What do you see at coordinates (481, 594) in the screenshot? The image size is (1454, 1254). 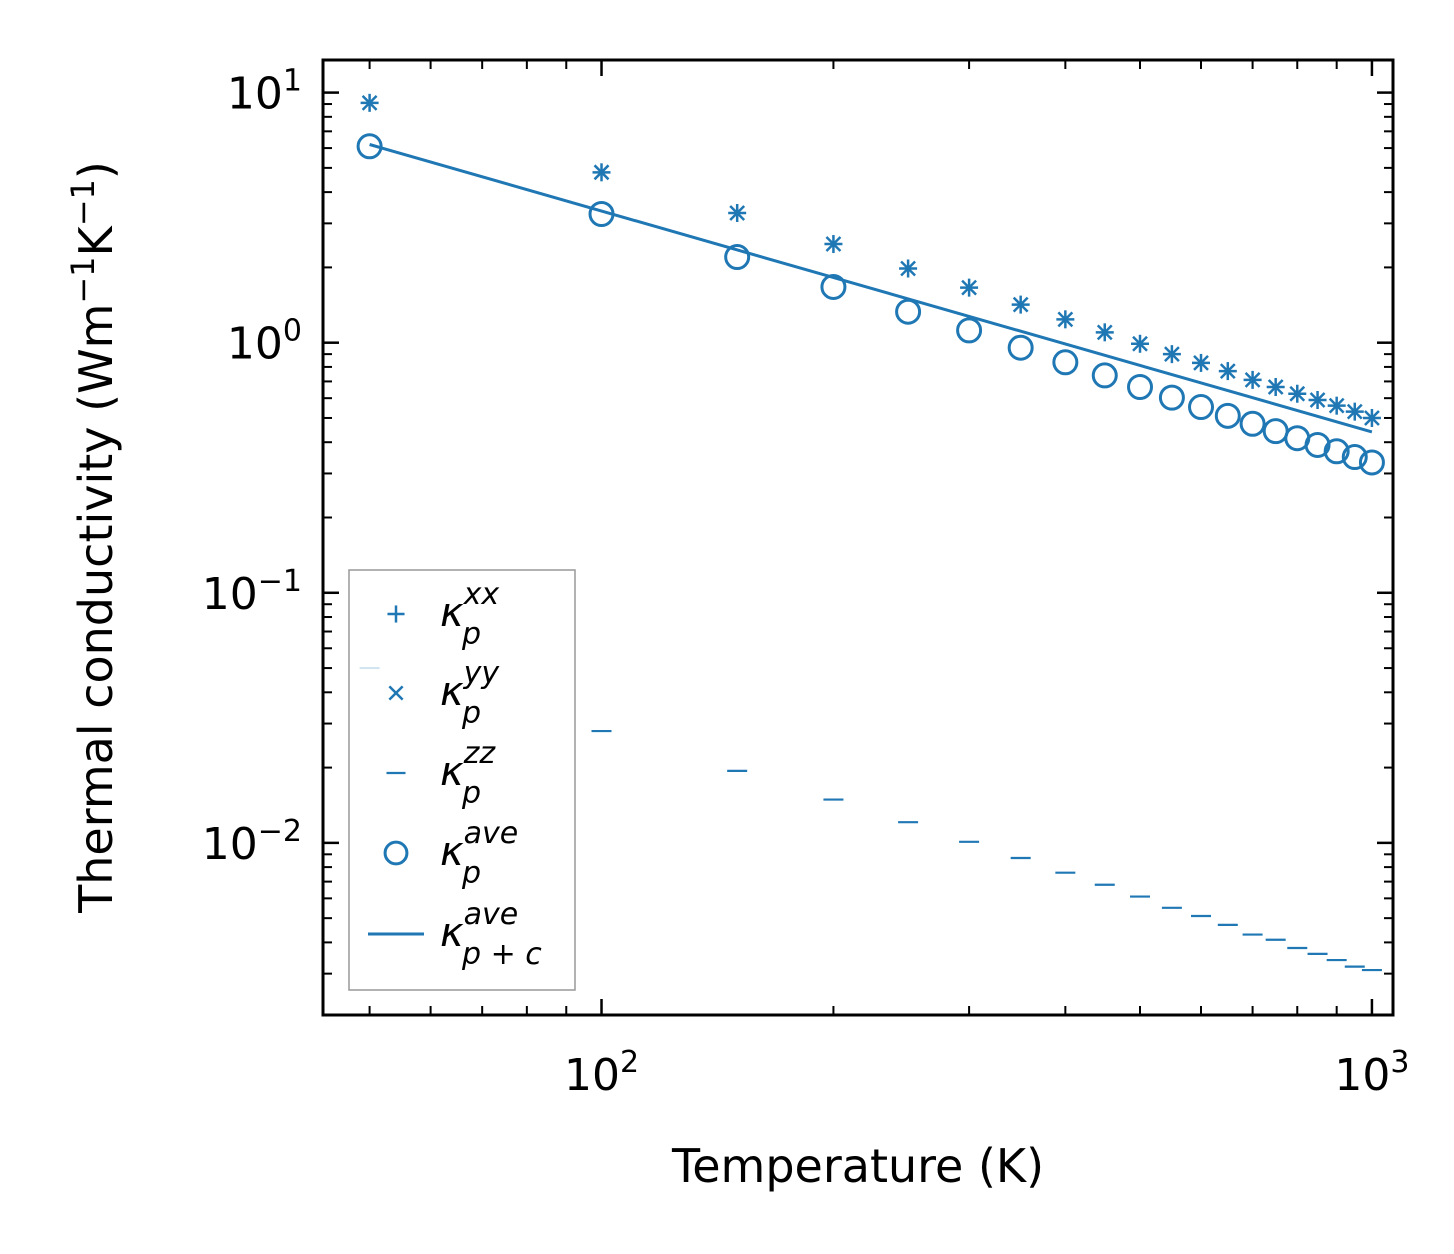 I see `legend-sup: xx` at bounding box center [481, 594].